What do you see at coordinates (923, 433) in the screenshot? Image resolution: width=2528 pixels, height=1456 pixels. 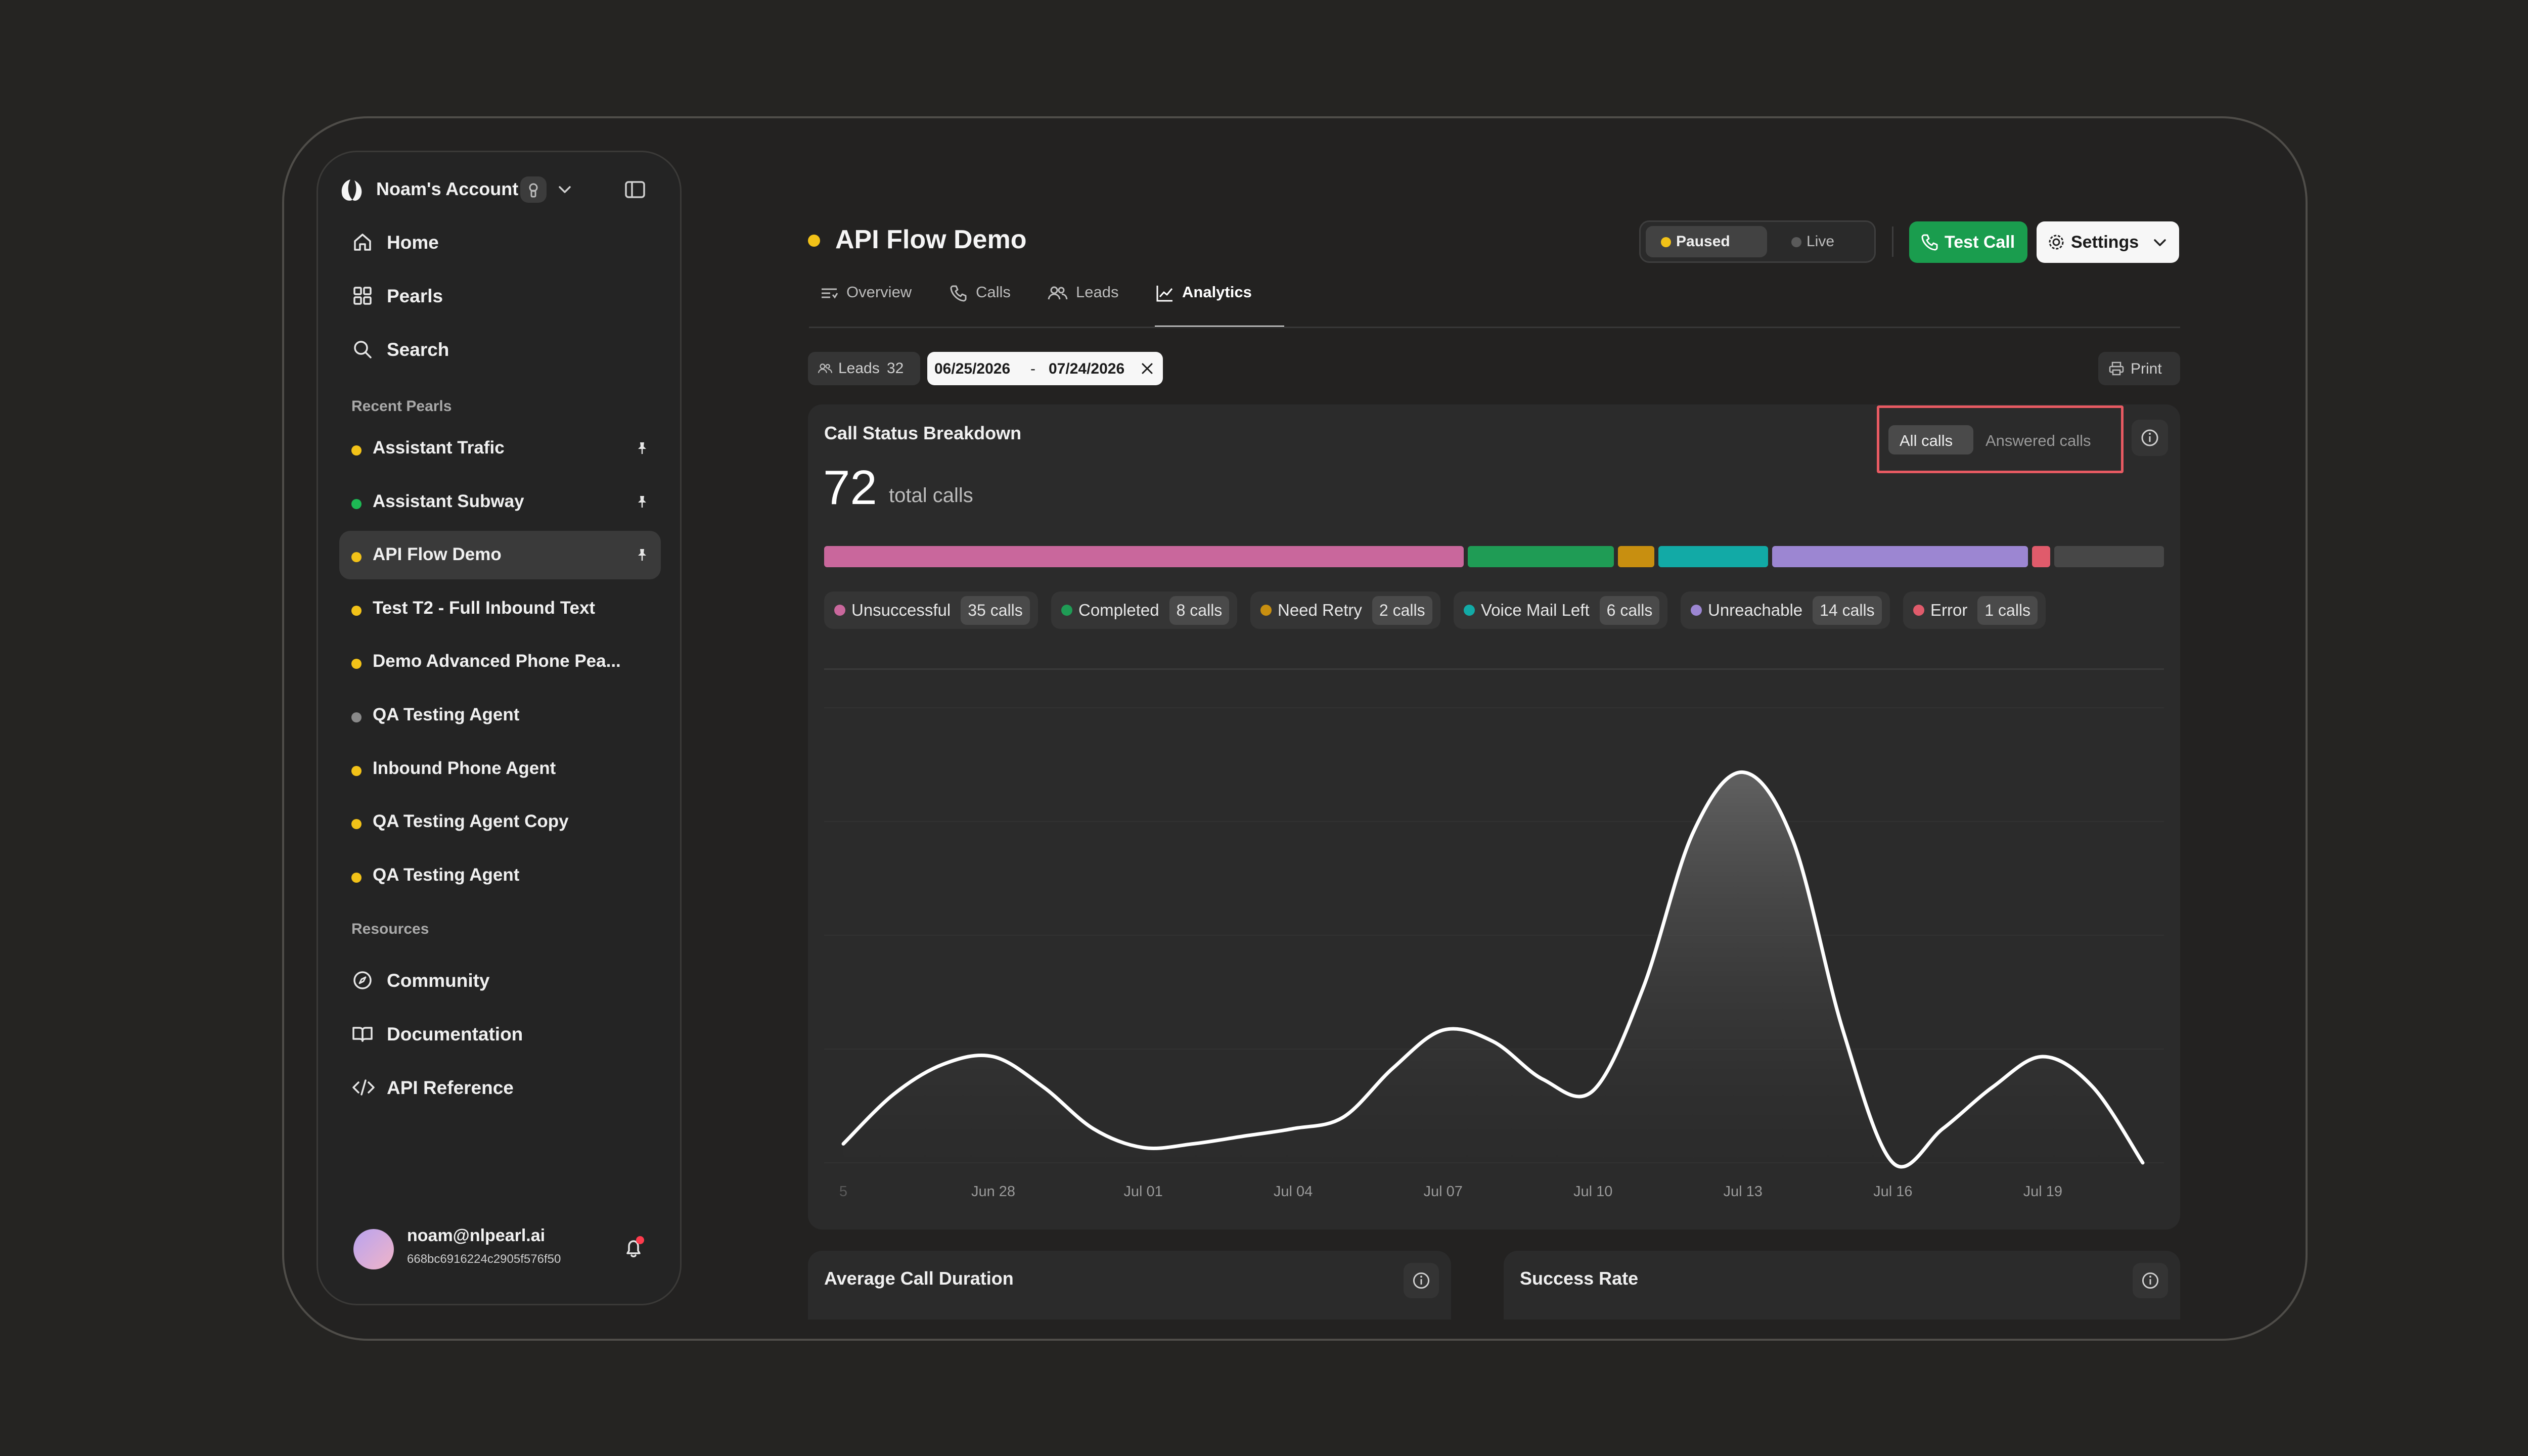 I see `breakdown-title: Call Status Breakdown` at bounding box center [923, 433].